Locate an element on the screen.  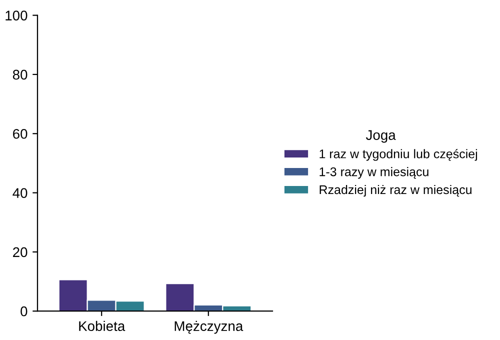
legend-title: Joga is located at coordinates (381, 136).